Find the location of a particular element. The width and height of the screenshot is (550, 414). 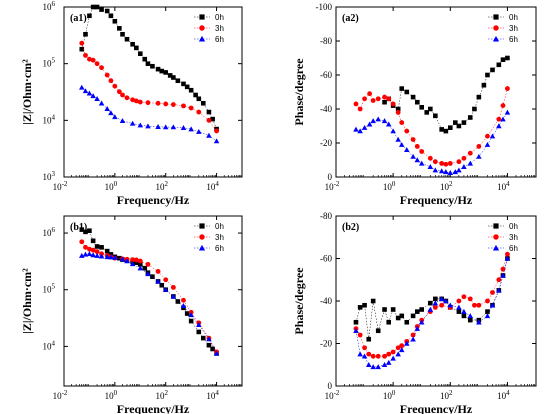

panel-label: (b1) is located at coordinates (78, 227).